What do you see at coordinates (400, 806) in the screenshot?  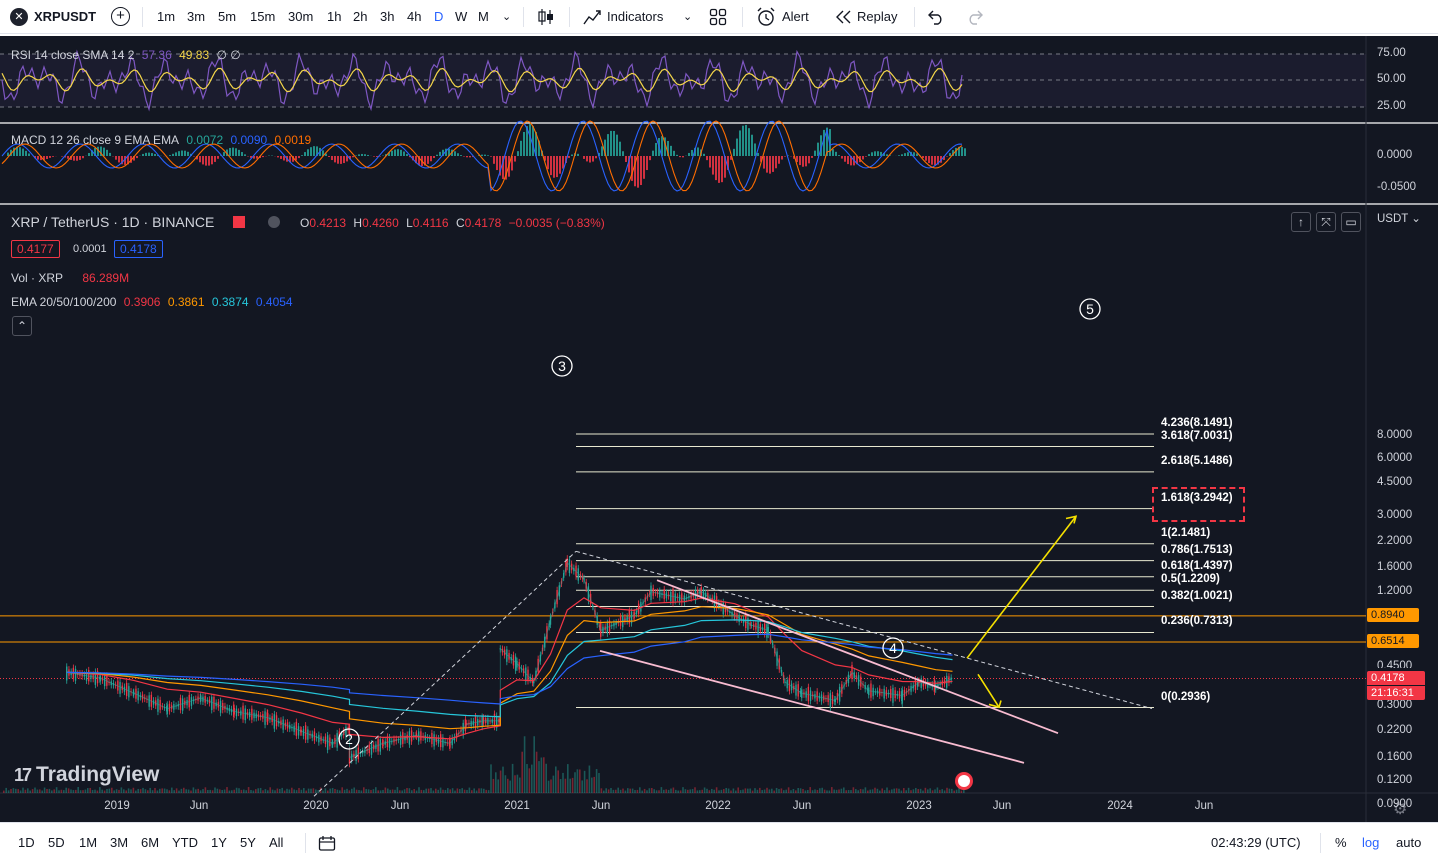 I see `time-axis-label: Jun` at bounding box center [400, 806].